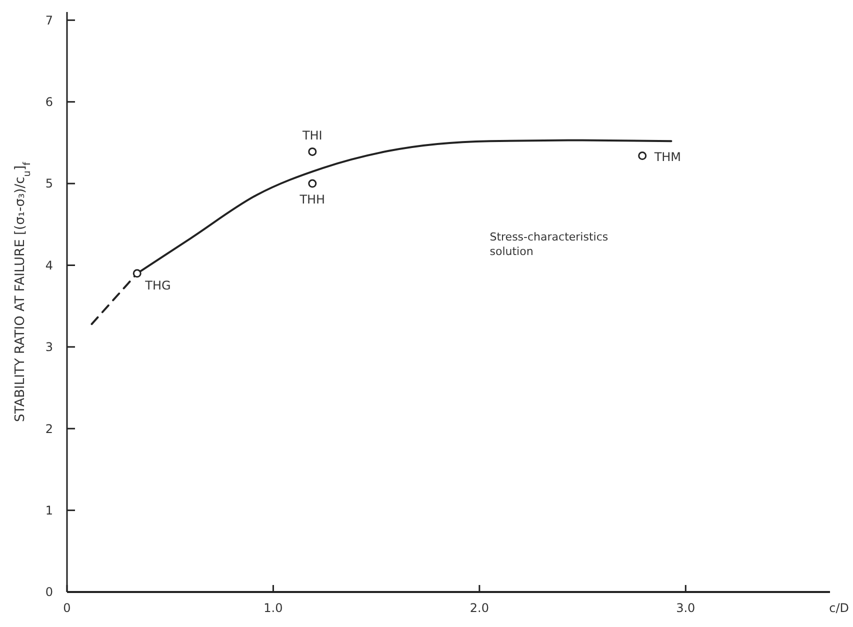 This screenshot has height=627, width=853. I want to click on annotation: THM, so click(667, 157).